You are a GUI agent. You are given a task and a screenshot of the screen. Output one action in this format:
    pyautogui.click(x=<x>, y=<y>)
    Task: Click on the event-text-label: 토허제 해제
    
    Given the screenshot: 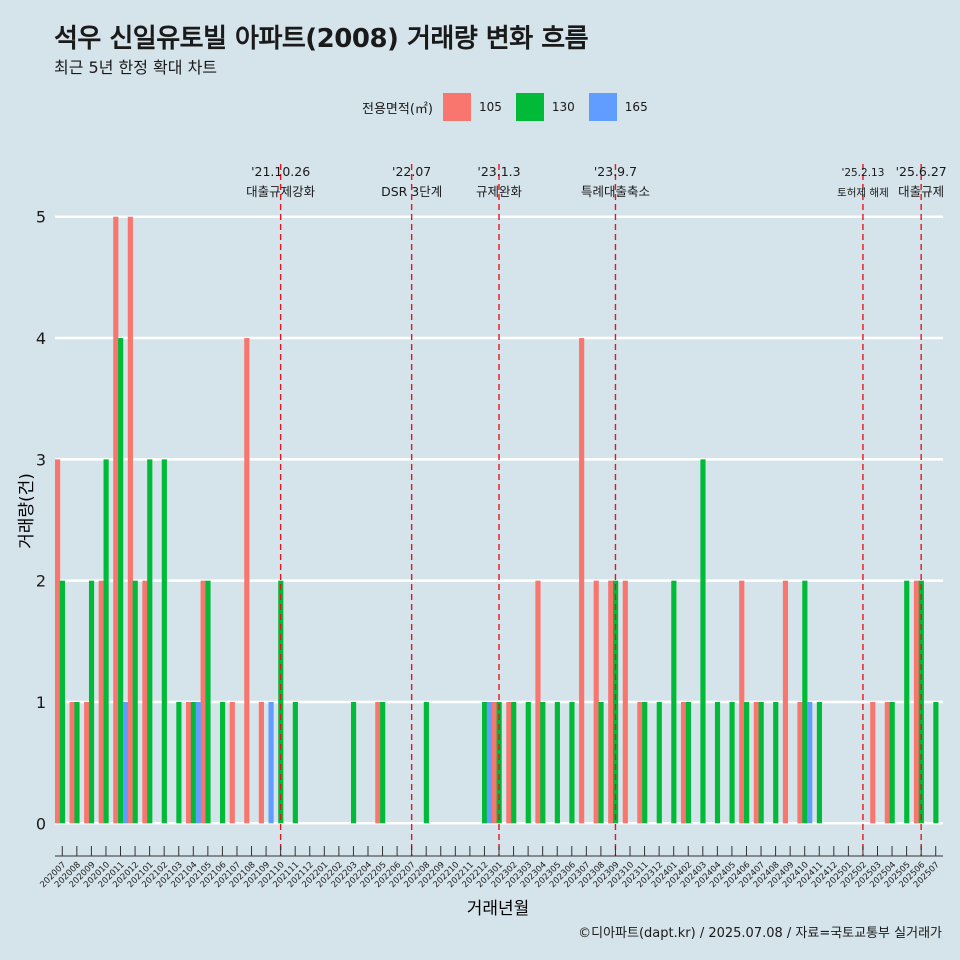 What is the action you would take?
    pyautogui.click(x=863, y=192)
    